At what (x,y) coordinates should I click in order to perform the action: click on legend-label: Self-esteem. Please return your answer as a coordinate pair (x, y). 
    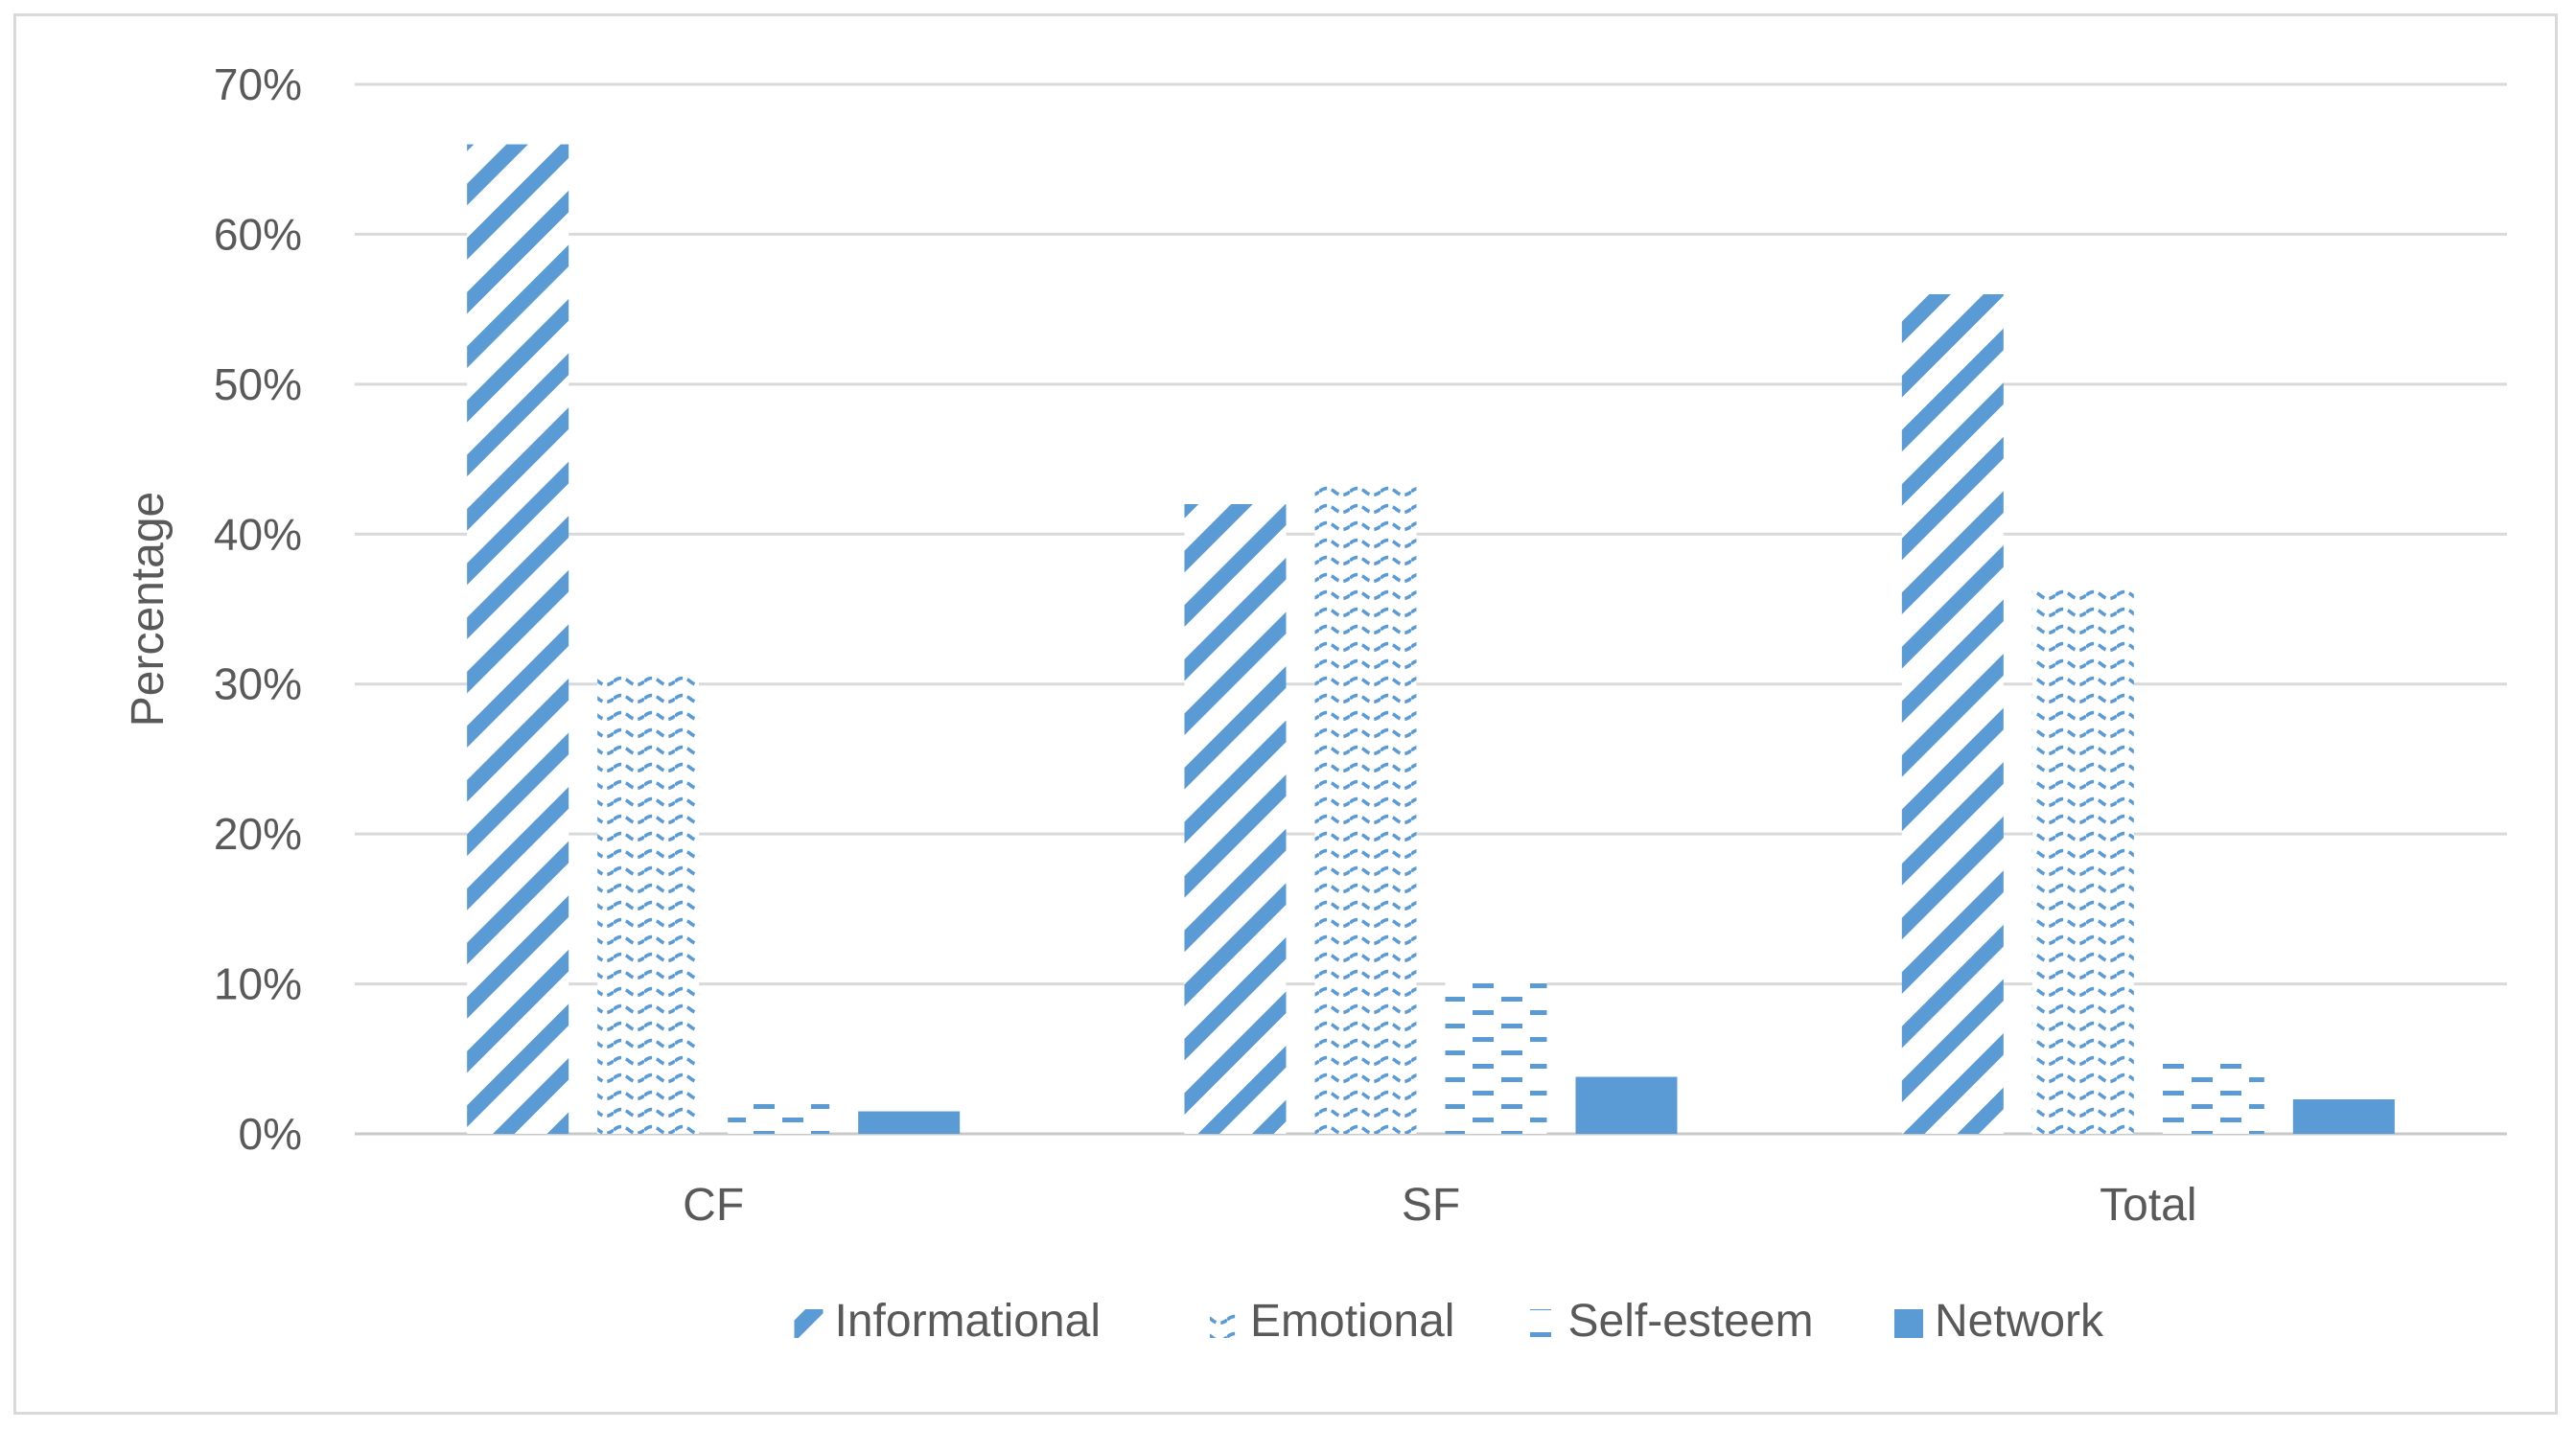
    Looking at the image, I should click on (1691, 1321).